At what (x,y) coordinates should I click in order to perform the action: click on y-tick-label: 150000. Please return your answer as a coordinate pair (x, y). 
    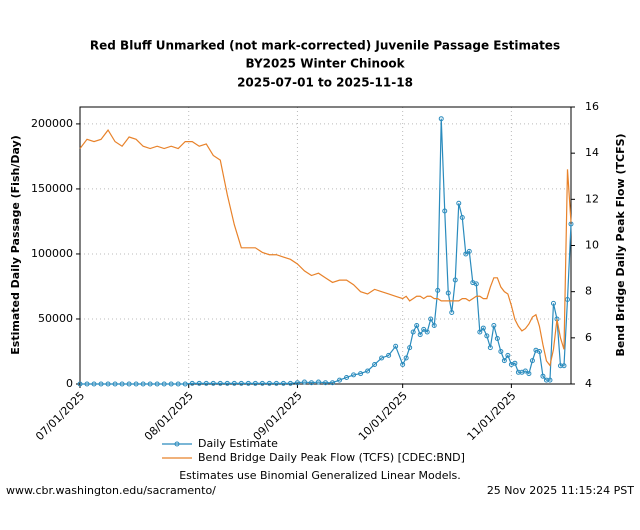
    Looking at the image, I should click on (52, 188).